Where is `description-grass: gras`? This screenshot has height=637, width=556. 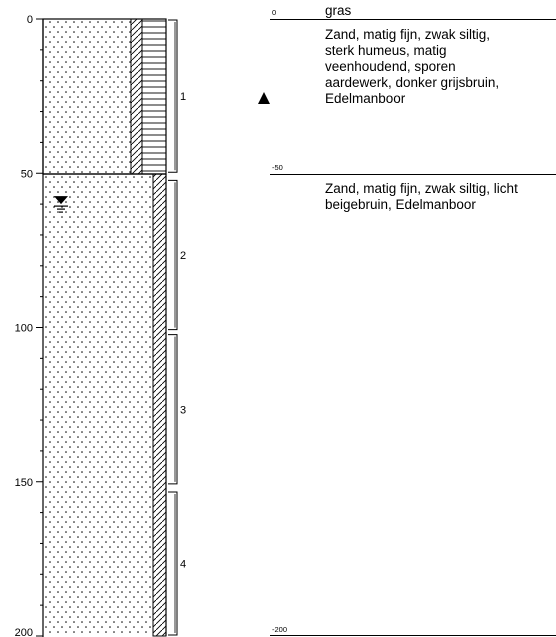
description-grass: gras is located at coordinates (338, 11).